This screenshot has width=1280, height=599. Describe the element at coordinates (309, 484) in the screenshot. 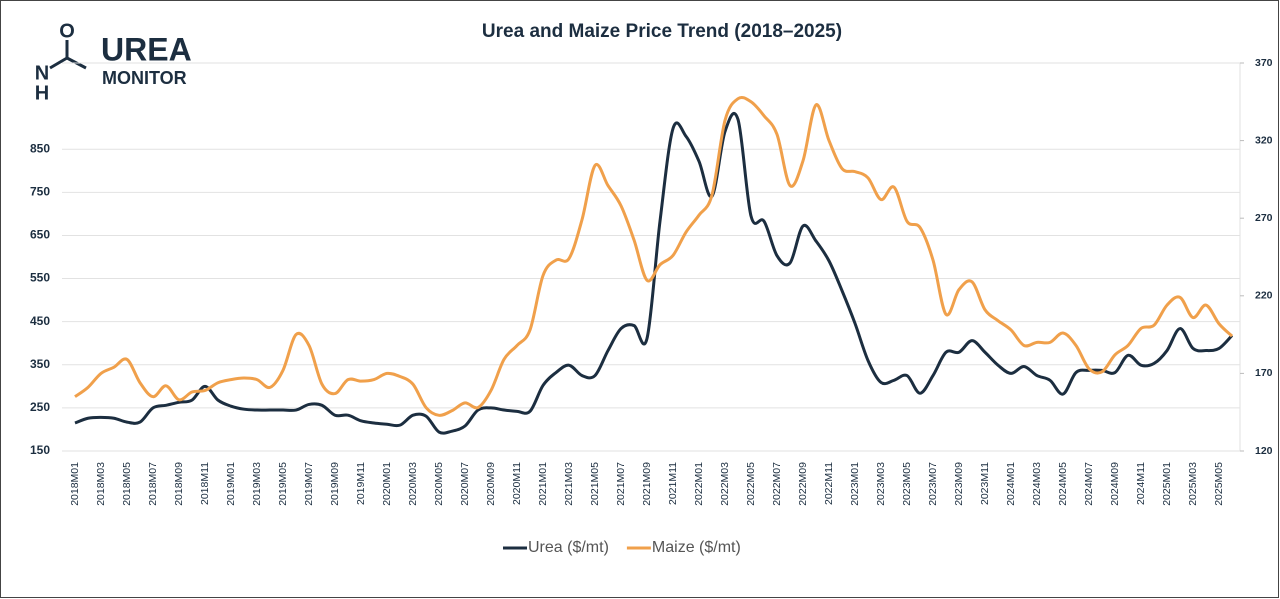

I see `x-tick-label: 2019M07` at that location.